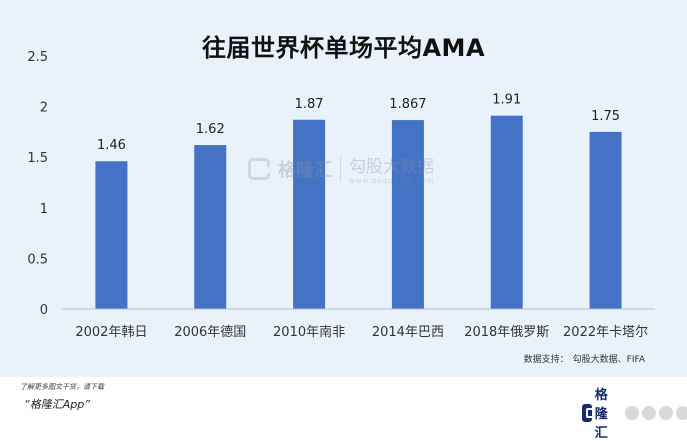 The image size is (687, 441). I want to click on data-source-label: 数据支持：, so click(546, 360).